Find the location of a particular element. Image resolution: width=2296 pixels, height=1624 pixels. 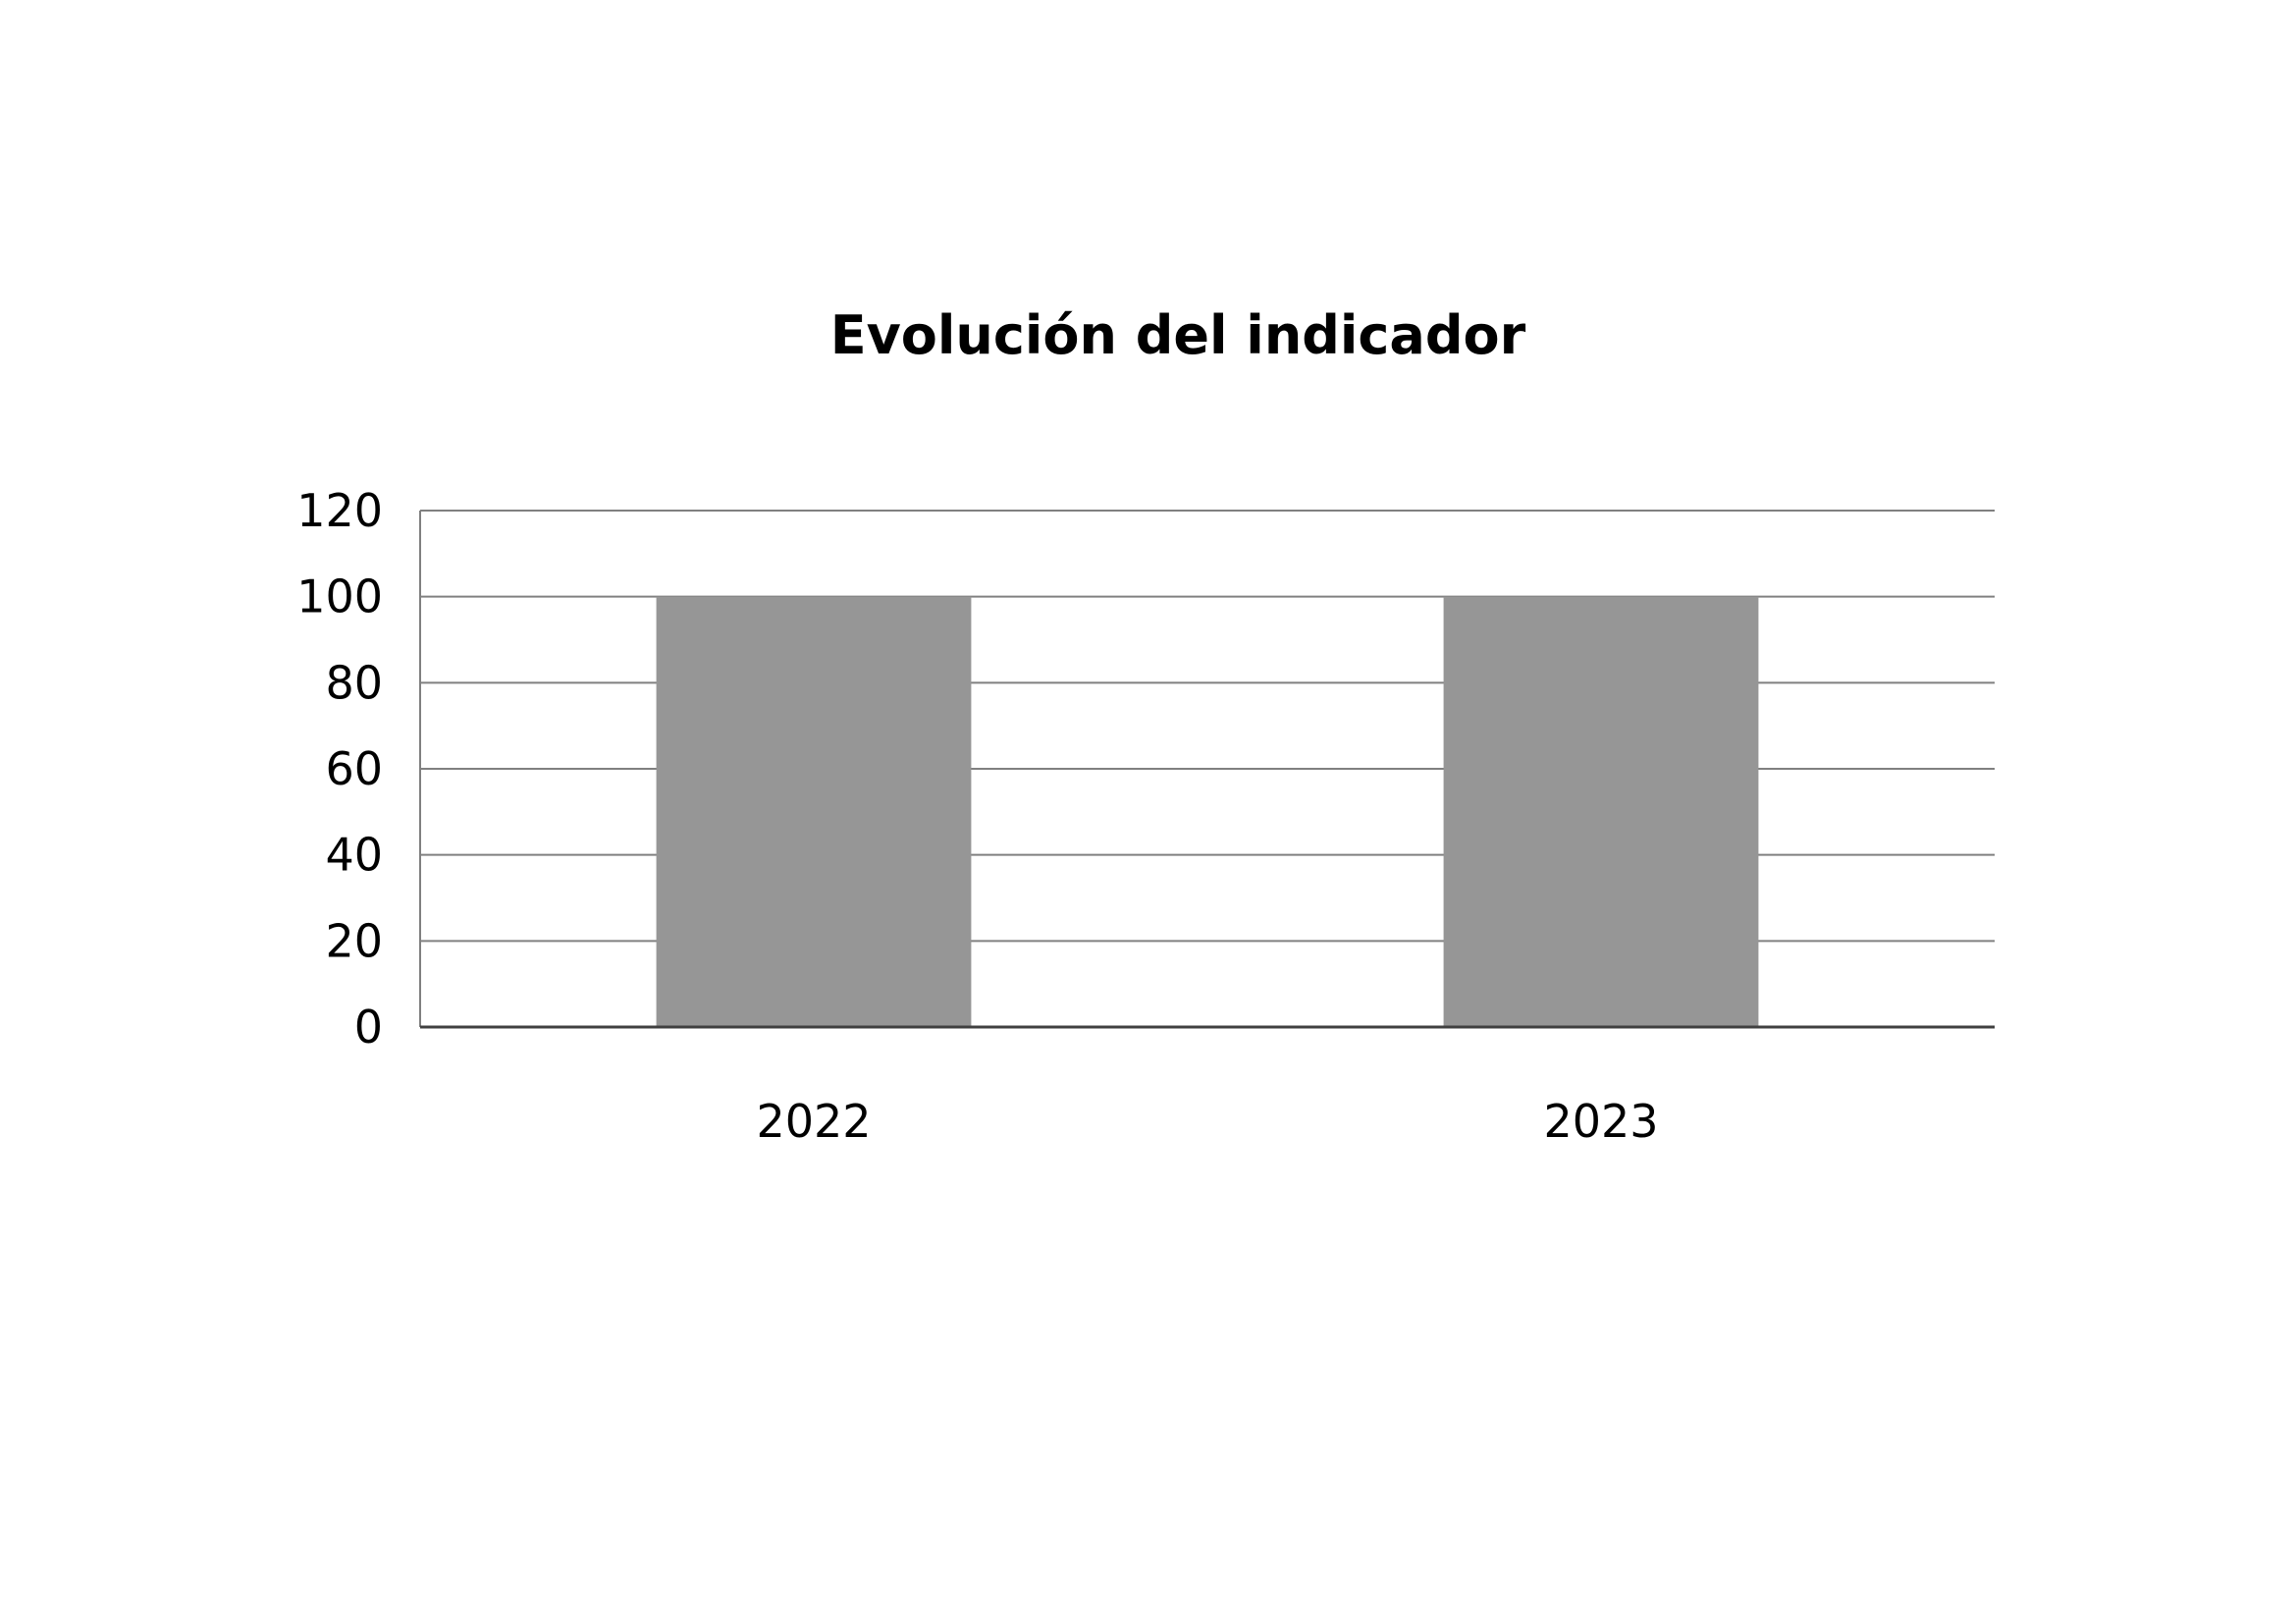

y-tick-label: 0 is located at coordinates (368, 1027).